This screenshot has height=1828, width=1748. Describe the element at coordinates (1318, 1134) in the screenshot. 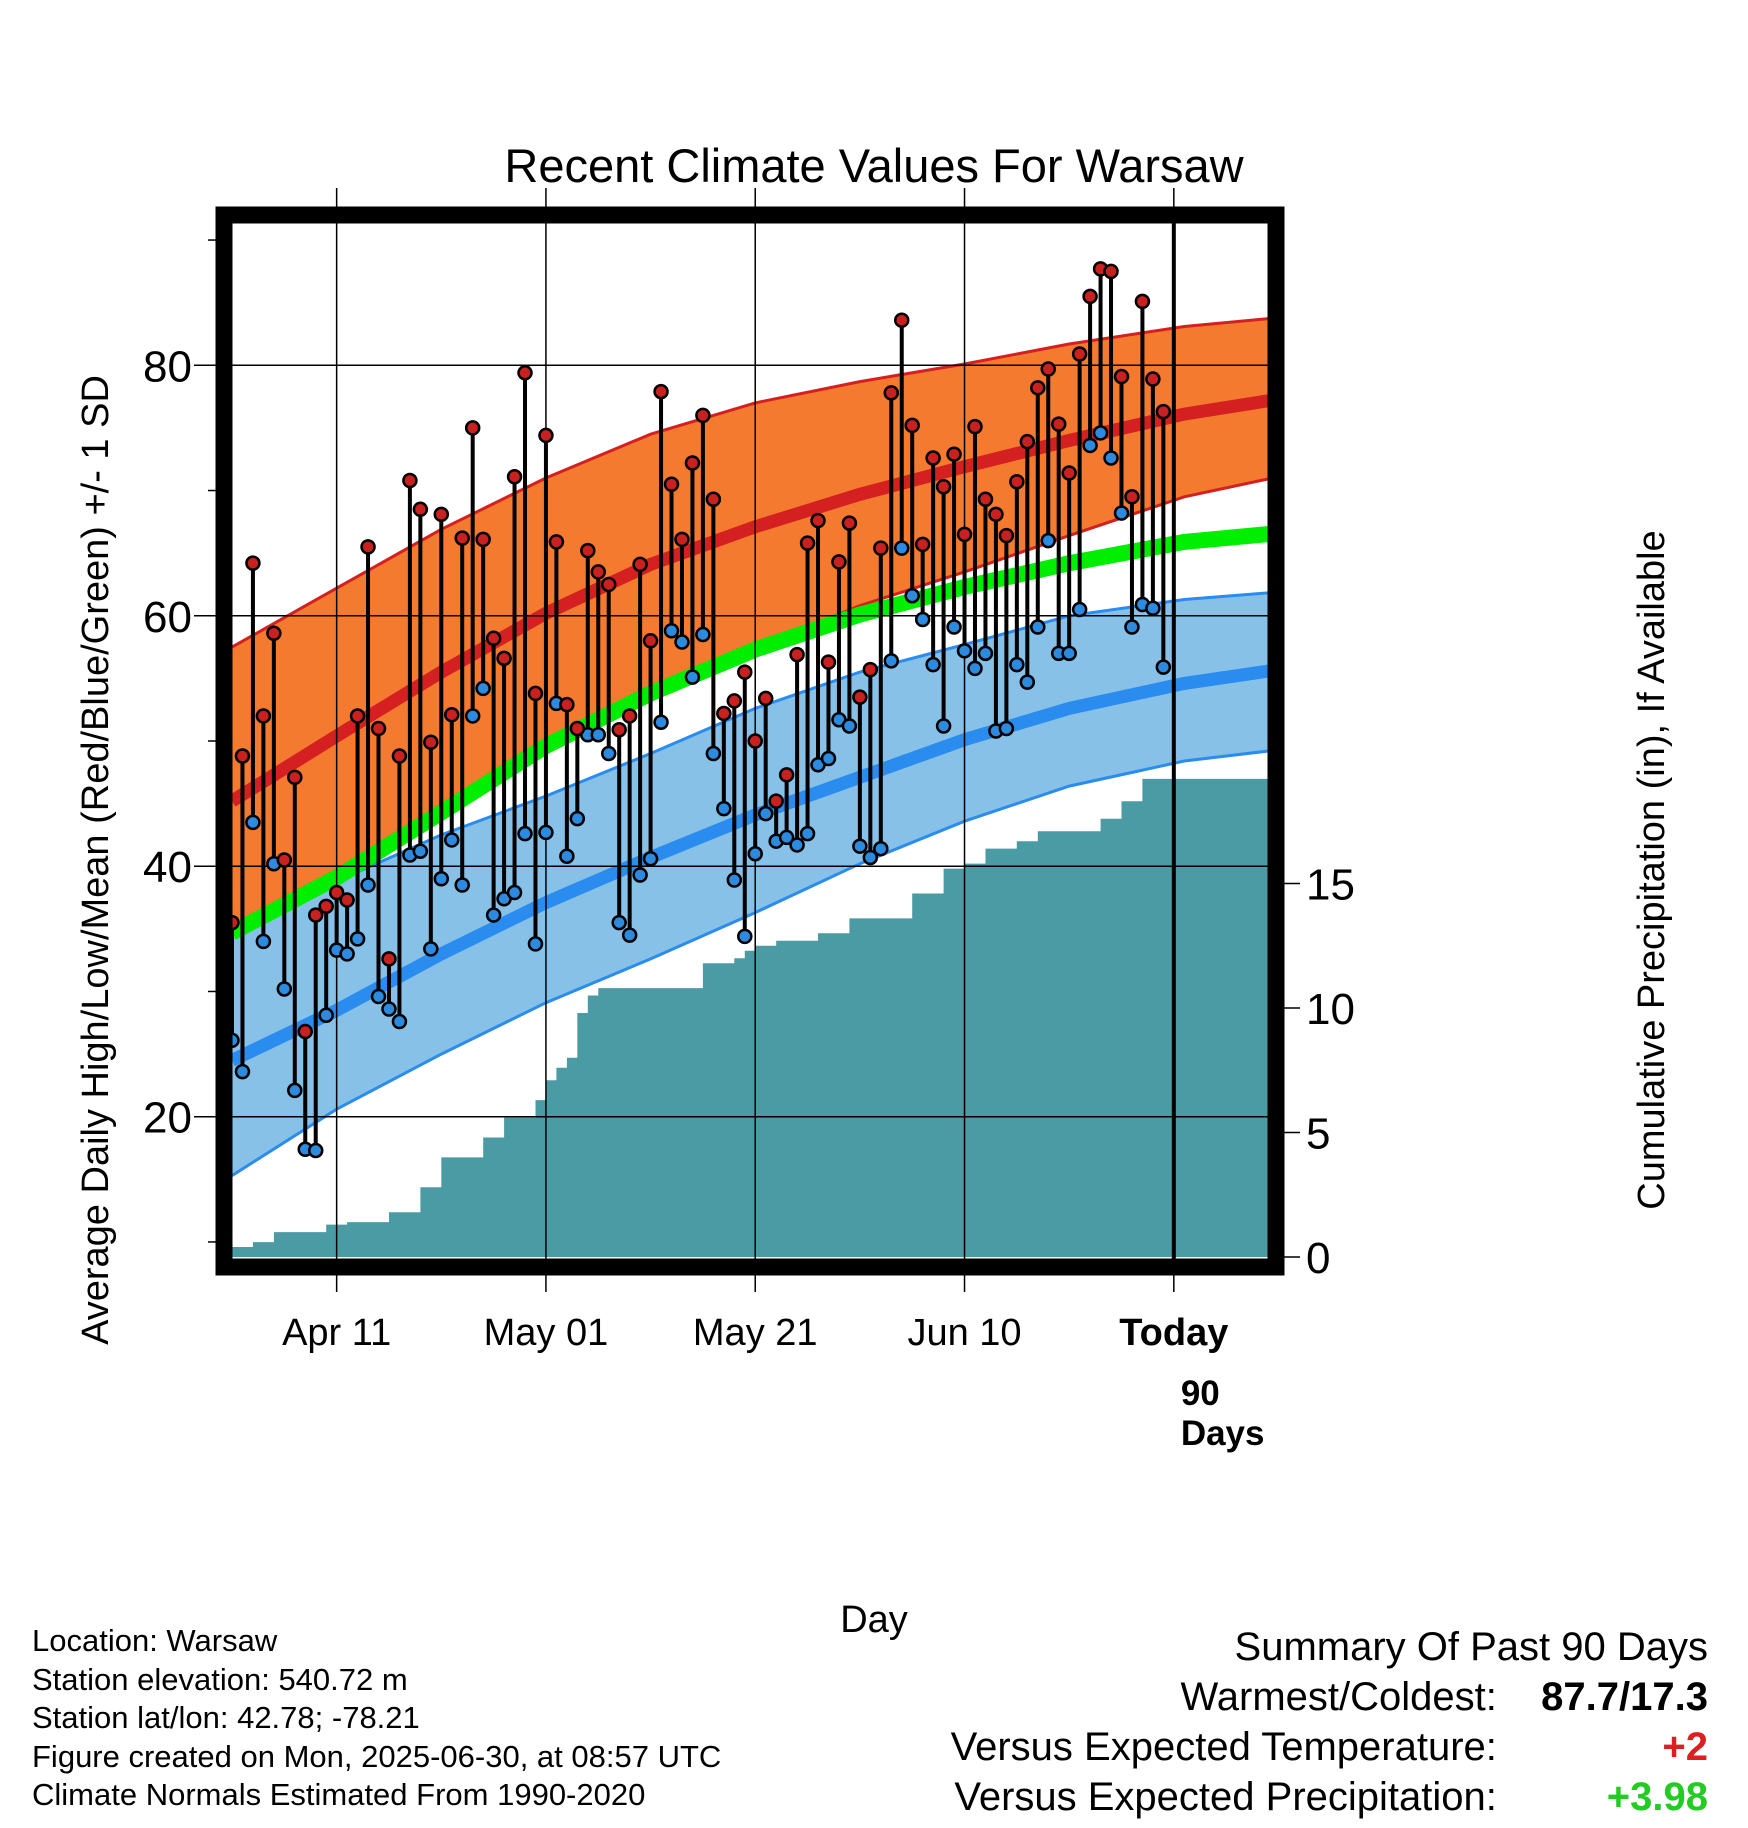

I see `y2-tick-label: 5` at that location.